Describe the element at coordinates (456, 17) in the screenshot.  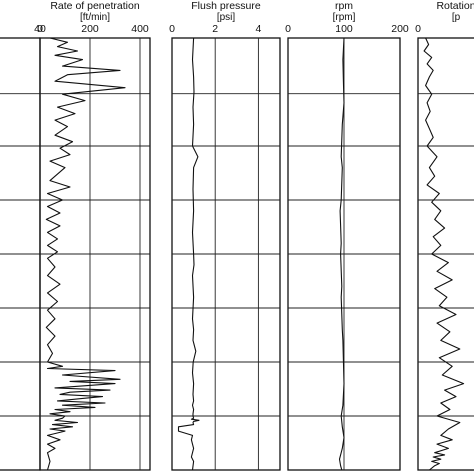
I see `track-unit: [p` at that location.